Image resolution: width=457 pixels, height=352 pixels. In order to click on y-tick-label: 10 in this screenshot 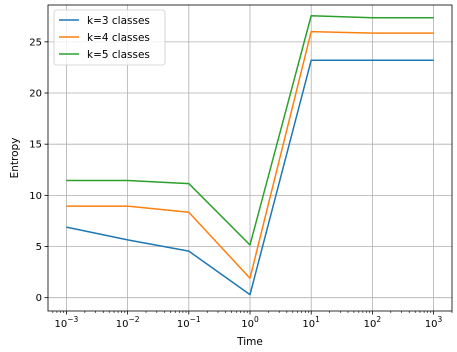, I will do `click(35, 196)`.